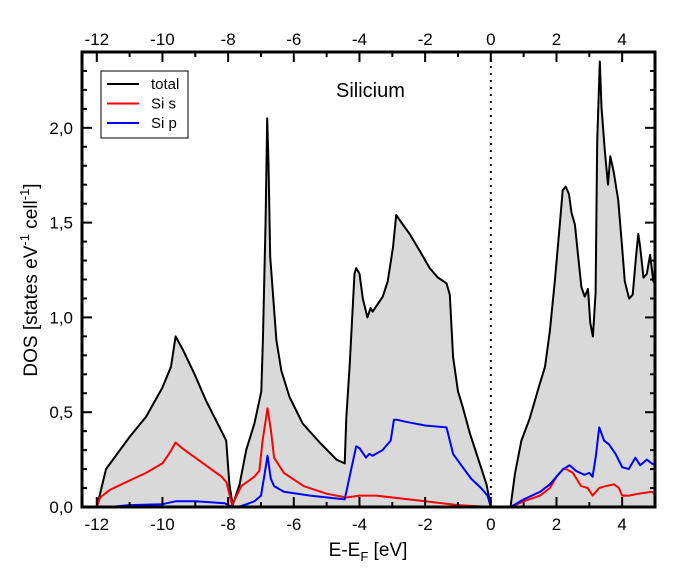 This screenshot has width=687, height=573. What do you see at coordinates (31, 185) in the screenshot?
I see `ylabel-close: ]` at bounding box center [31, 185].